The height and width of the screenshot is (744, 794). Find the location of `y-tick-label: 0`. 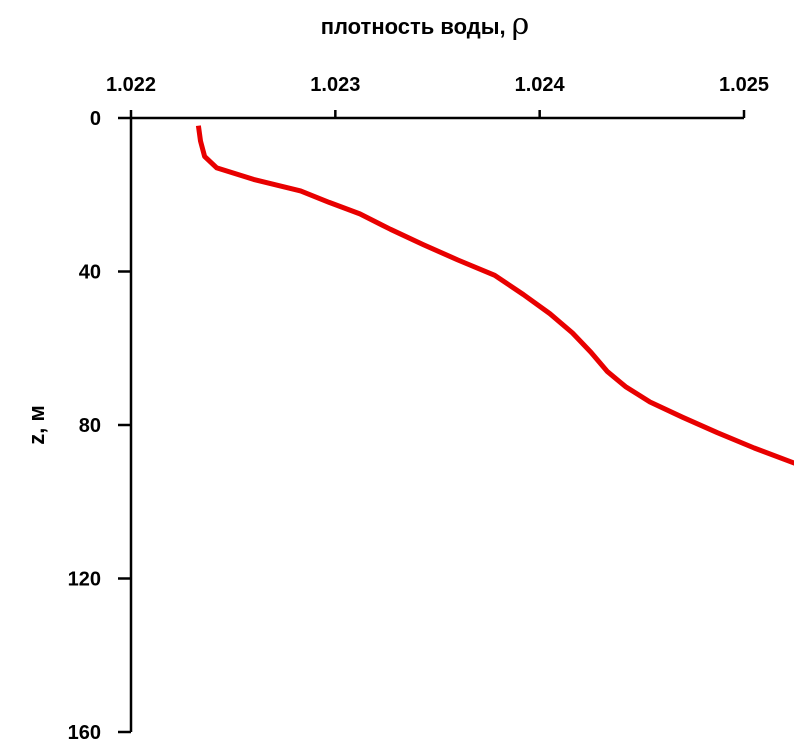

y-tick-label: 0 is located at coordinates (95, 119).